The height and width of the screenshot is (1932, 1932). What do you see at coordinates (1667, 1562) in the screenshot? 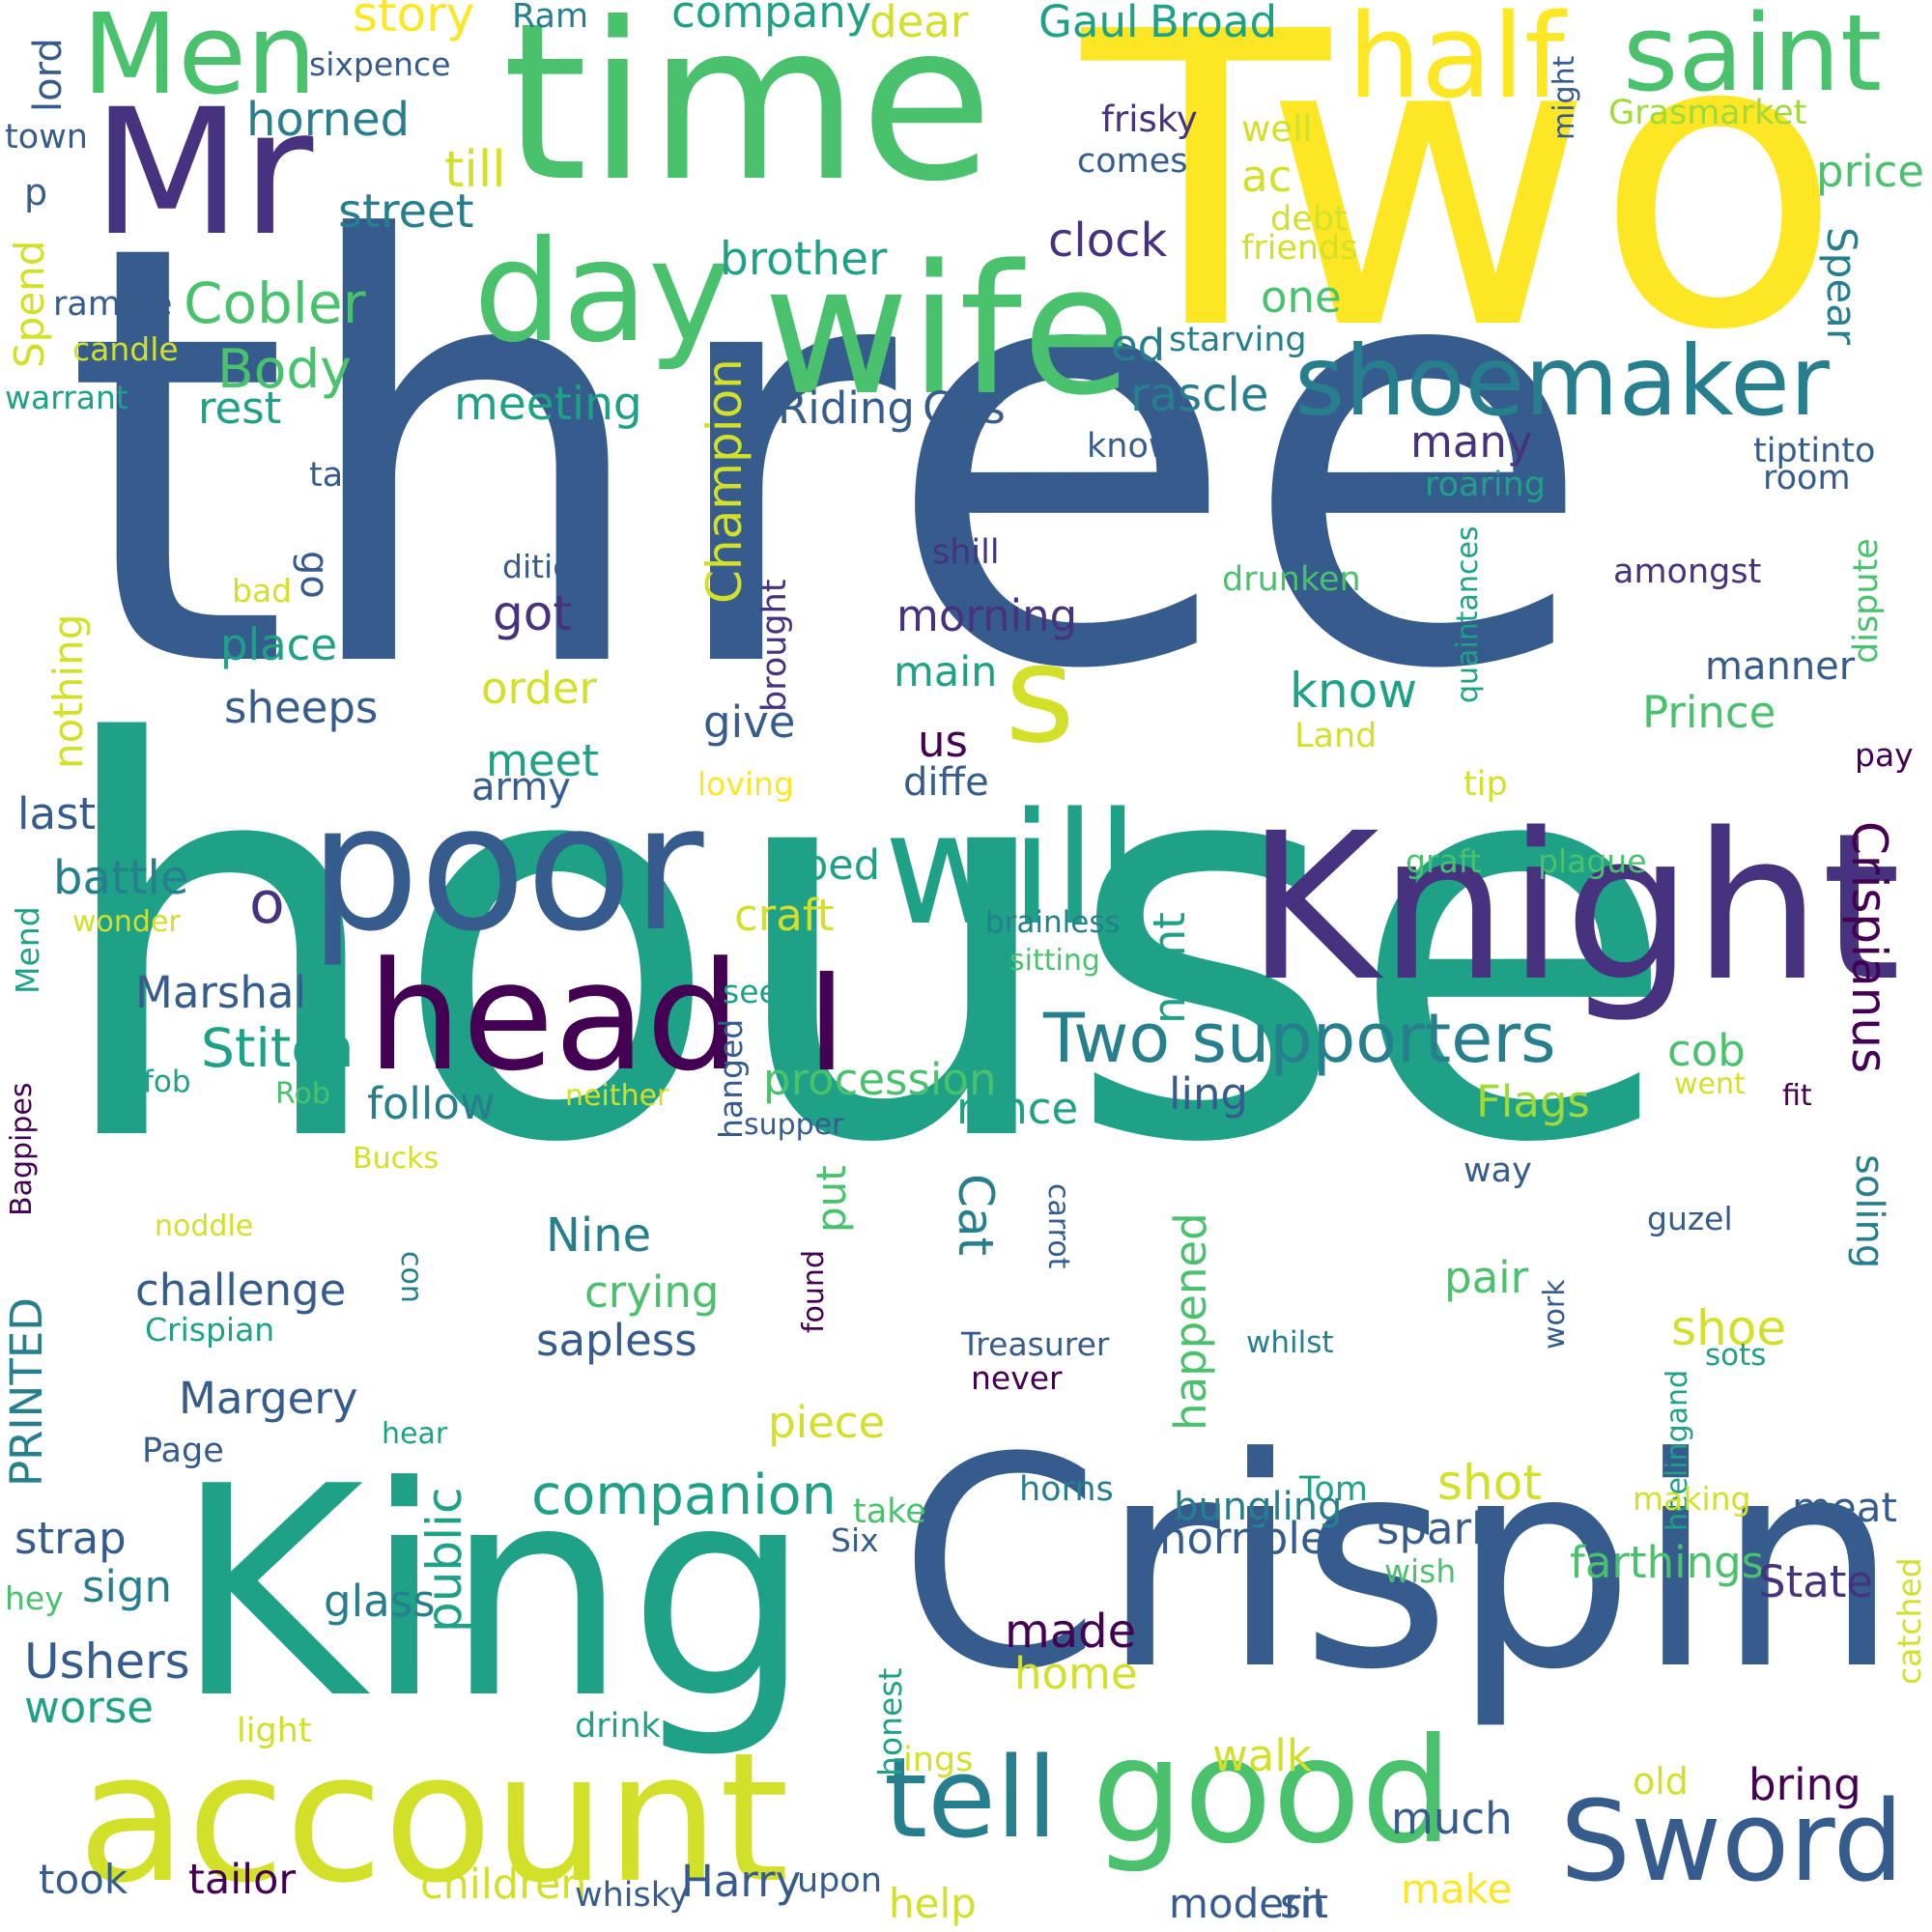
I see `cloud-word: farthings` at bounding box center [1667, 1562].